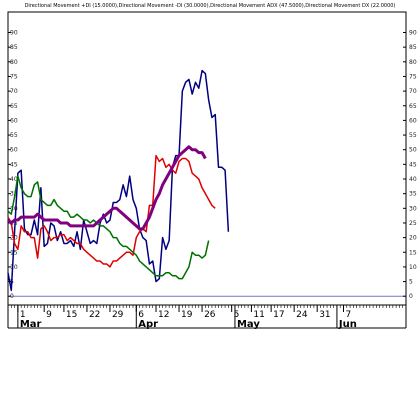 This screenshot has width=420, height=400. Describe the element at coordinates (94, 315) in the screenshot. I see `x-tick-label: 22` at that location.